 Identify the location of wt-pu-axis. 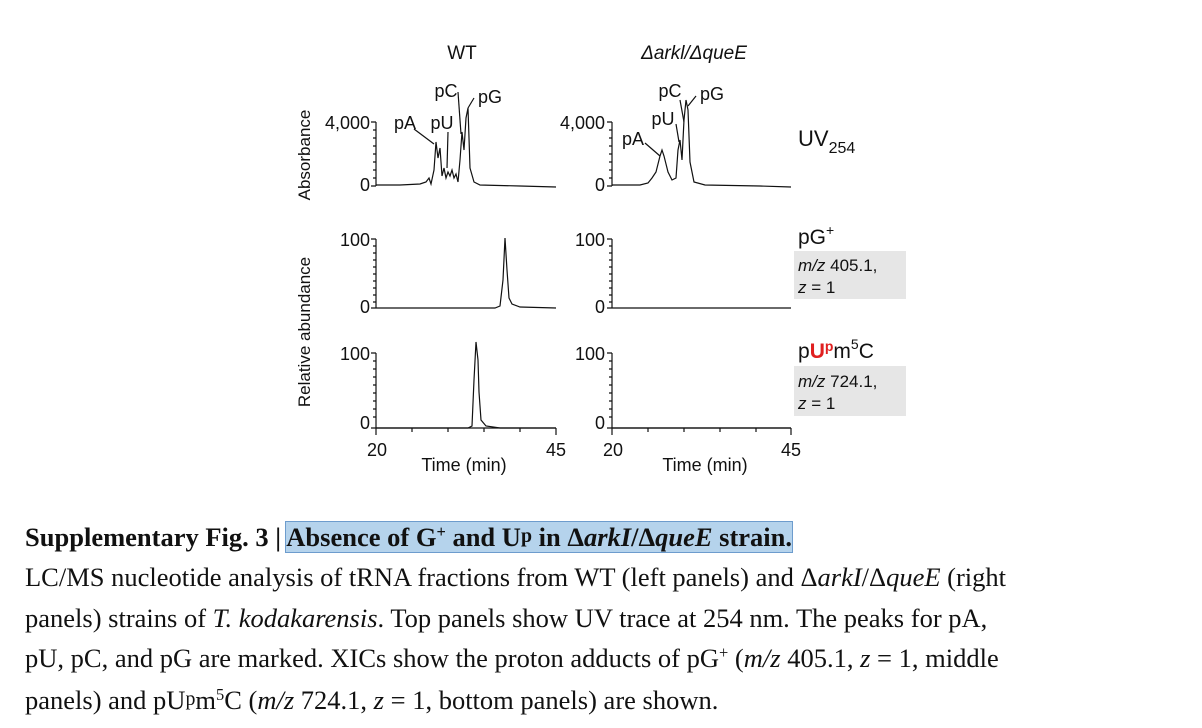
(464, 393).